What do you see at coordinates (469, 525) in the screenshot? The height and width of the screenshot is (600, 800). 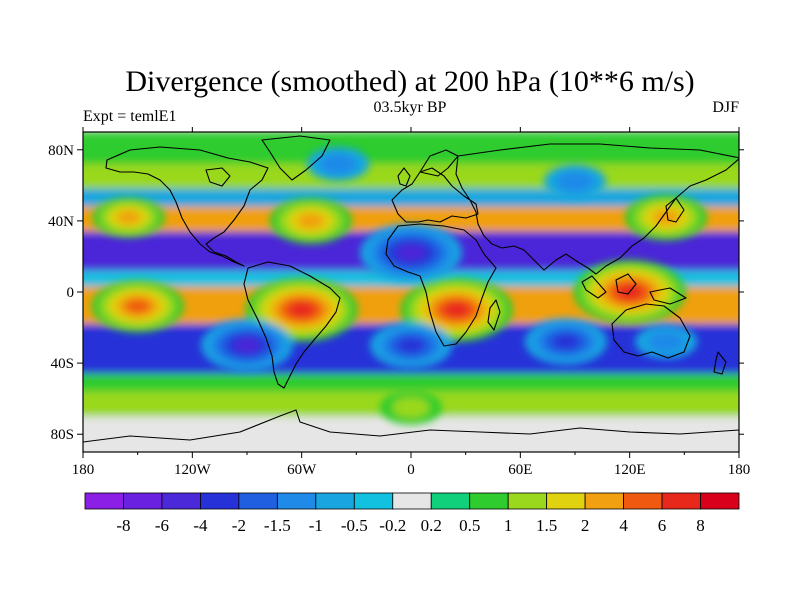 I see `colorbar-label: 0.5` at bounding box center [469, 525].